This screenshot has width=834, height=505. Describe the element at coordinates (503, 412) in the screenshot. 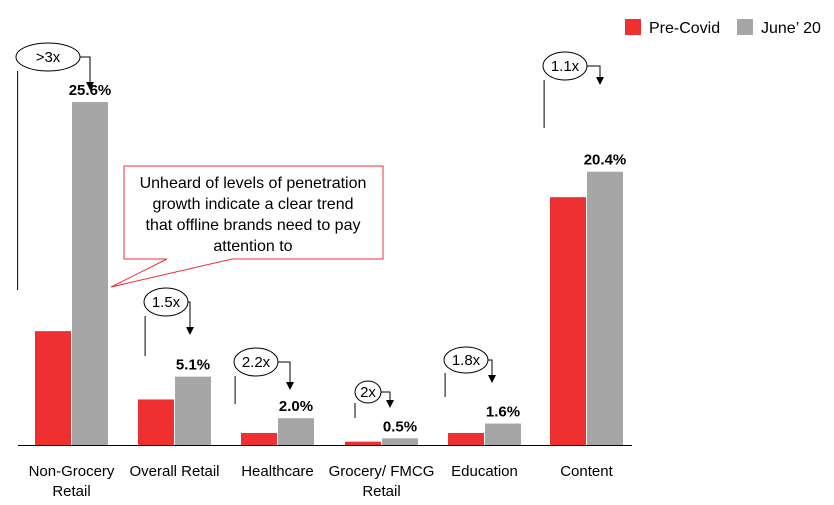

I see `data-label-4: 1.6%` at that location.